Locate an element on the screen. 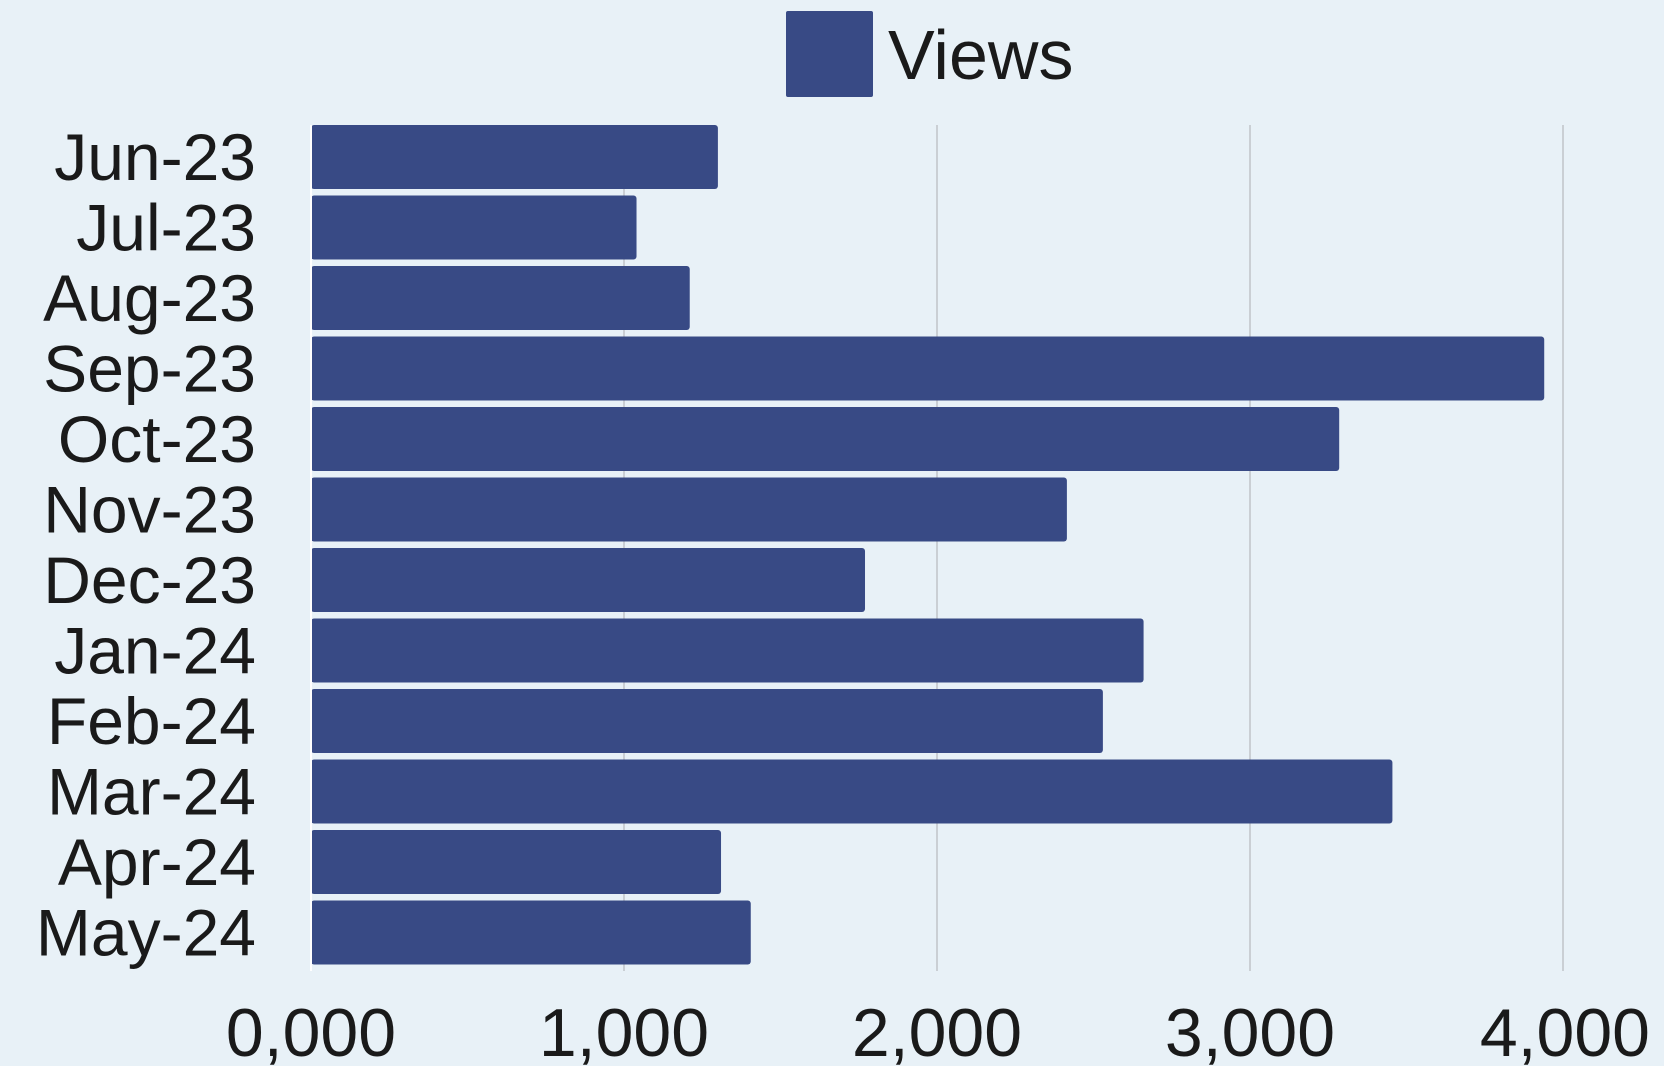 This screenshot has width=1664, height=1066. x-tick-labels: 0,000 1,000 2,000 3,000 4,000 is located at coordinates (938, 1030).